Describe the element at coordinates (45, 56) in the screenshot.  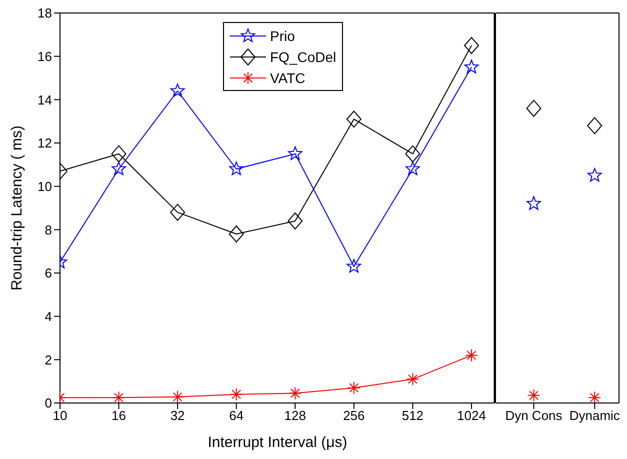
I see `y-tick-label: 16` at that location.